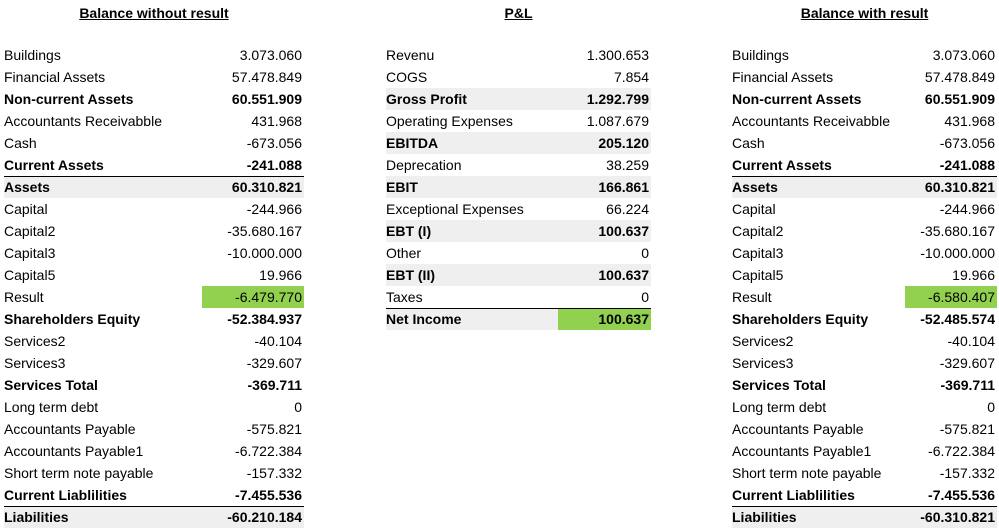 The image size is (999, 530). I want to click on row-label: Taxes, so click(404, 297).